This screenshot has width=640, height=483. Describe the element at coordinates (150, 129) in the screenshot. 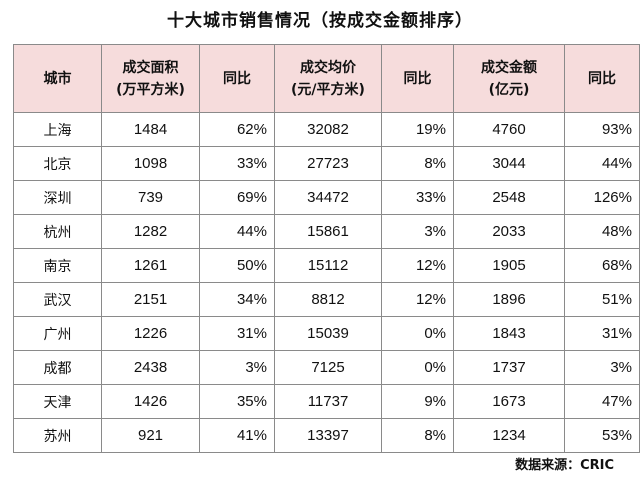

I see `cell-area: 1484` at that location.